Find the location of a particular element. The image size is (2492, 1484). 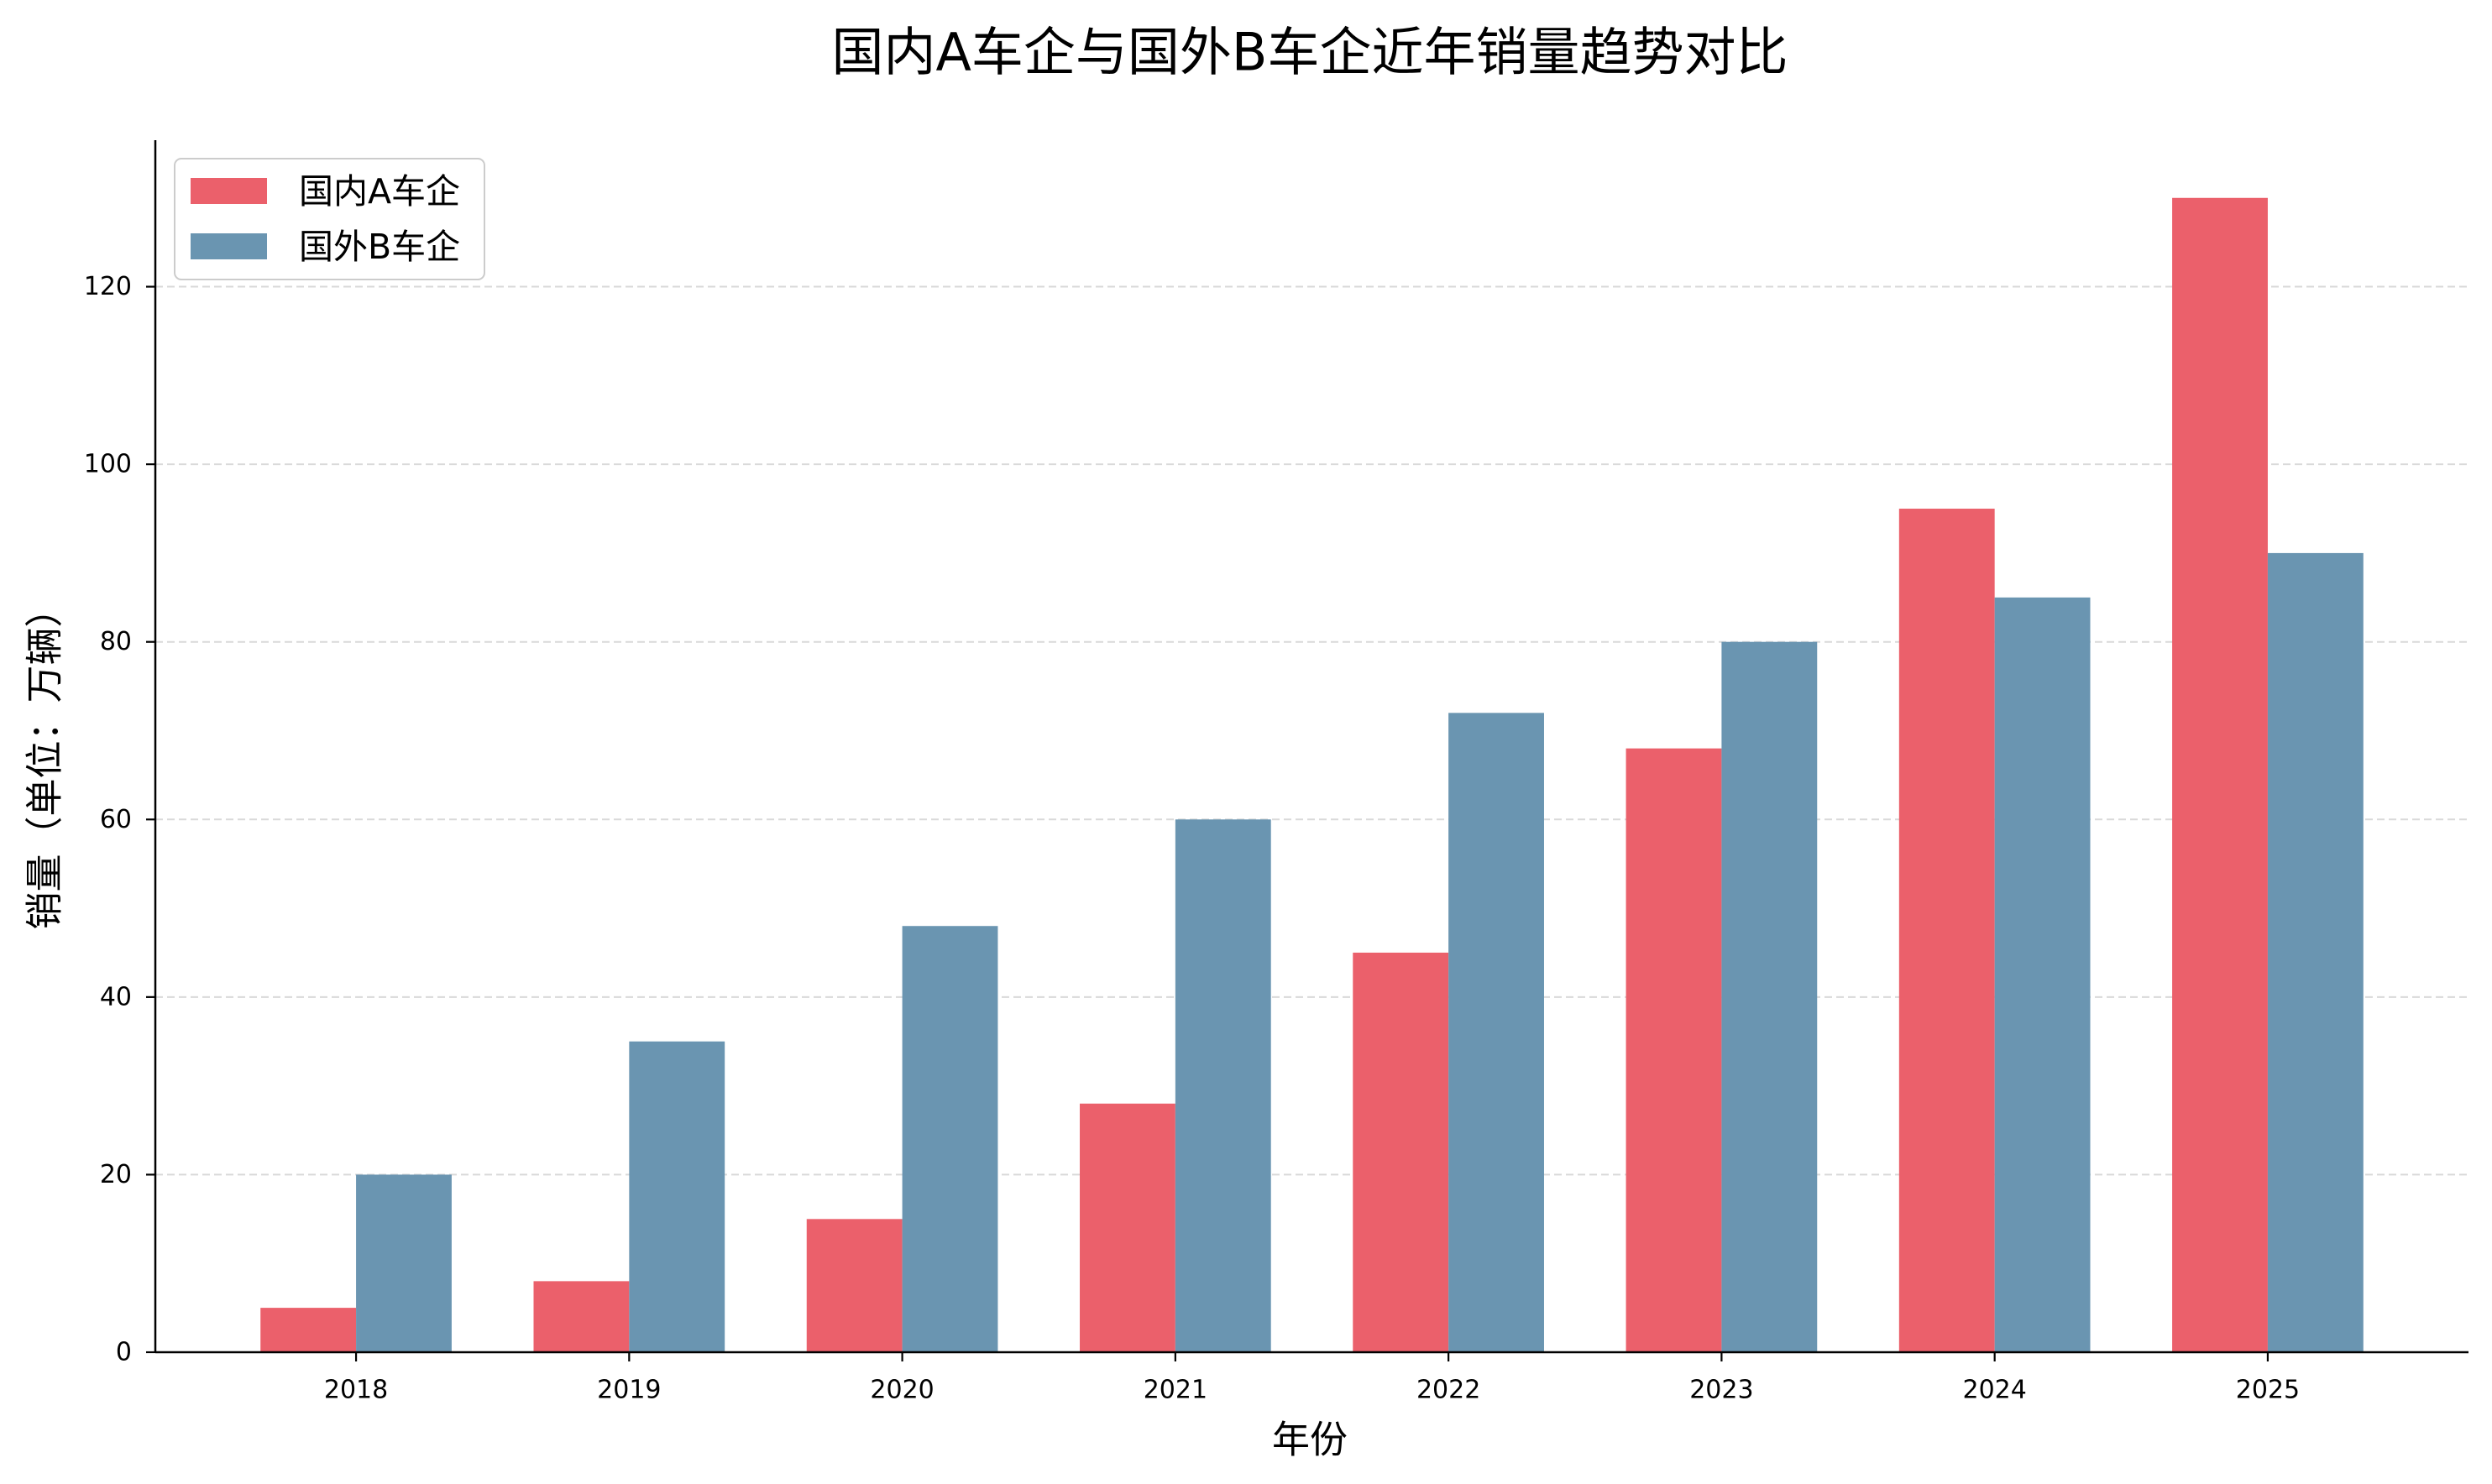

bar-series1-2020 is located at coordinates (855, 1285).